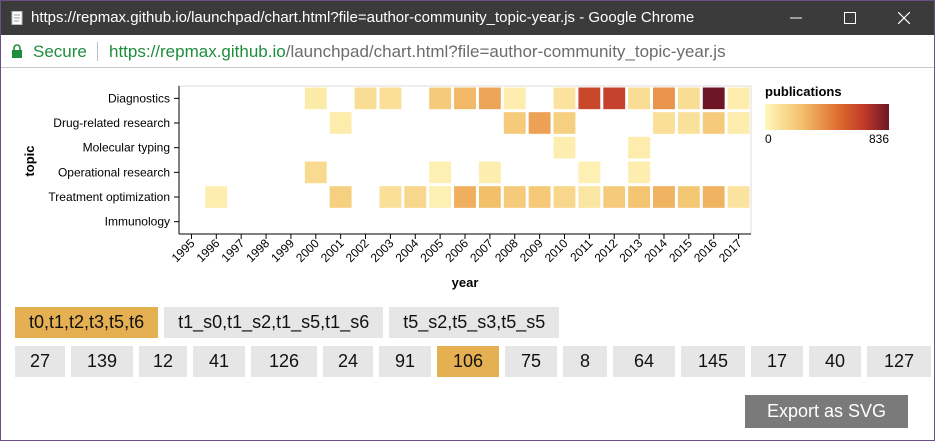  Describe the element at coordinates (585, 361) in the screenshot. I see `community-filter-button: 8` at that location.